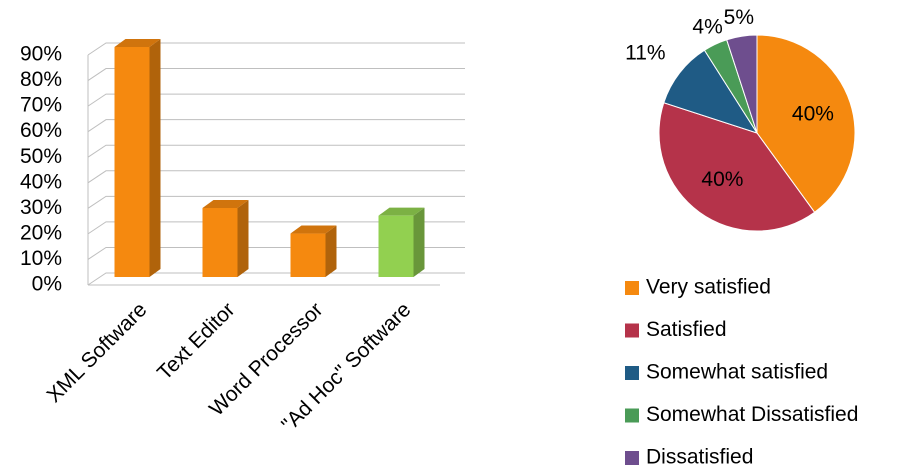  I want to click on legend-label: Dissatisfied, so click(699, 457).